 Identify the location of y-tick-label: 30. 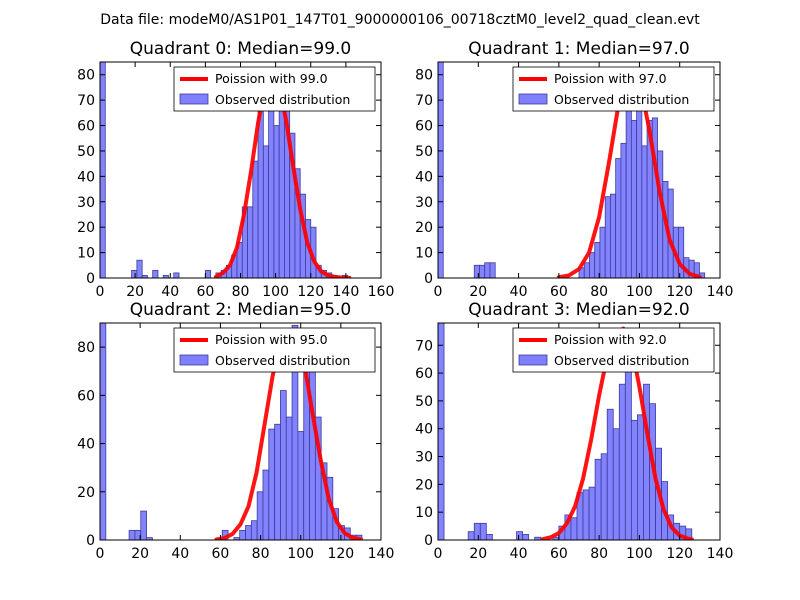
(86, 203).